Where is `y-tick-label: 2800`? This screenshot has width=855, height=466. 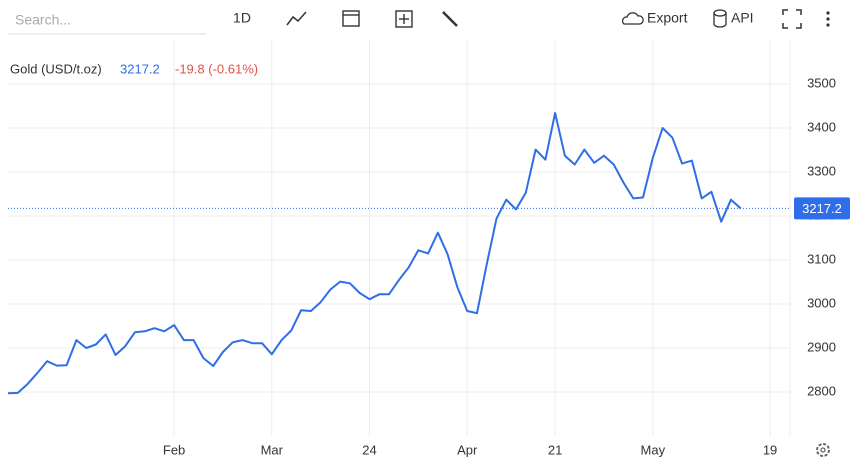 y-tick-label: 2800 is located at coordinates (821, 390).